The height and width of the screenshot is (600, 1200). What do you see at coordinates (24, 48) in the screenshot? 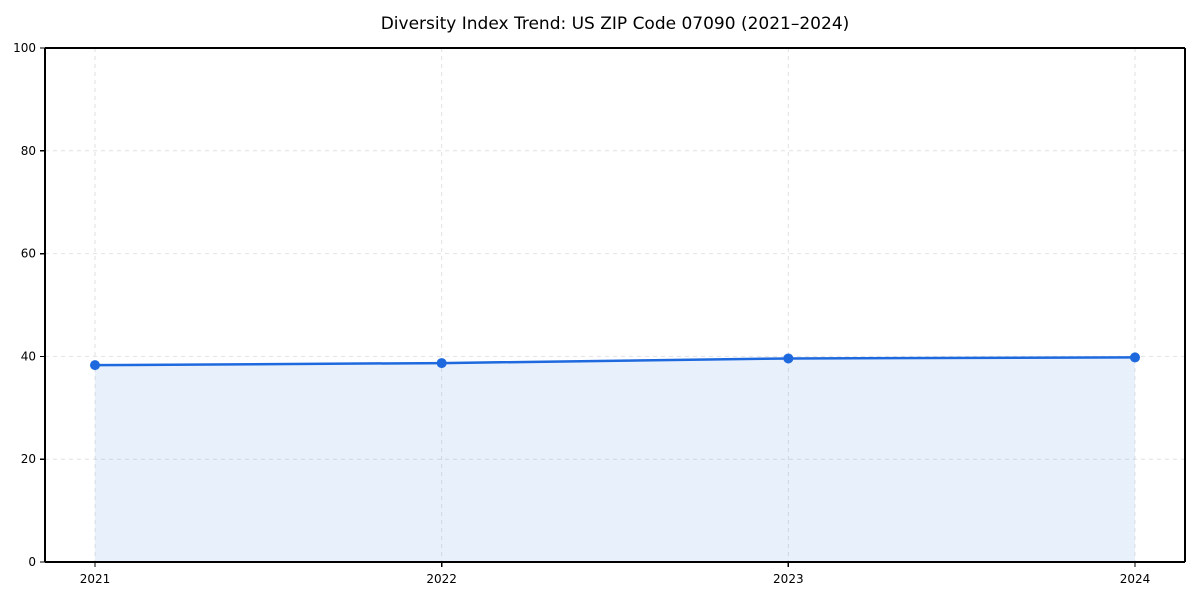
I see `y-tick-label: 100` at bounding box center [24, 48].